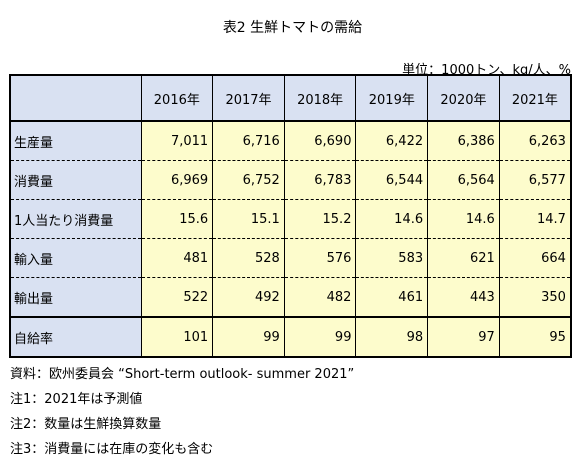 This screenshot has width=585, height=466. What do you see at coordinates (392, 180) in the screenshot?
I see `table-cell: 6,544` at bounding box center [392, 180].